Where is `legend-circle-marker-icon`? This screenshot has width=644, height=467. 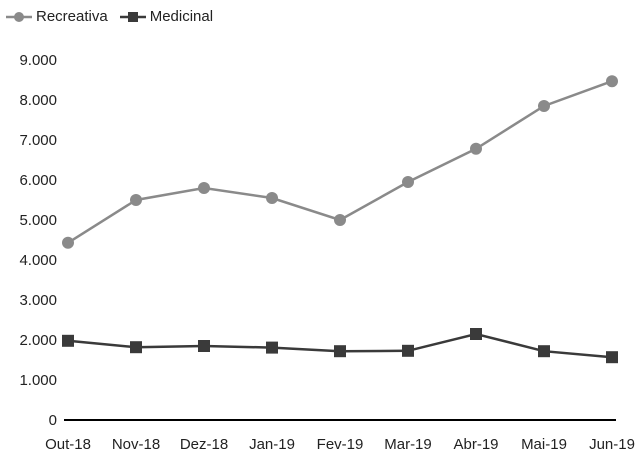
legend-circle-marker-icon is located at coordinates (19, 16).